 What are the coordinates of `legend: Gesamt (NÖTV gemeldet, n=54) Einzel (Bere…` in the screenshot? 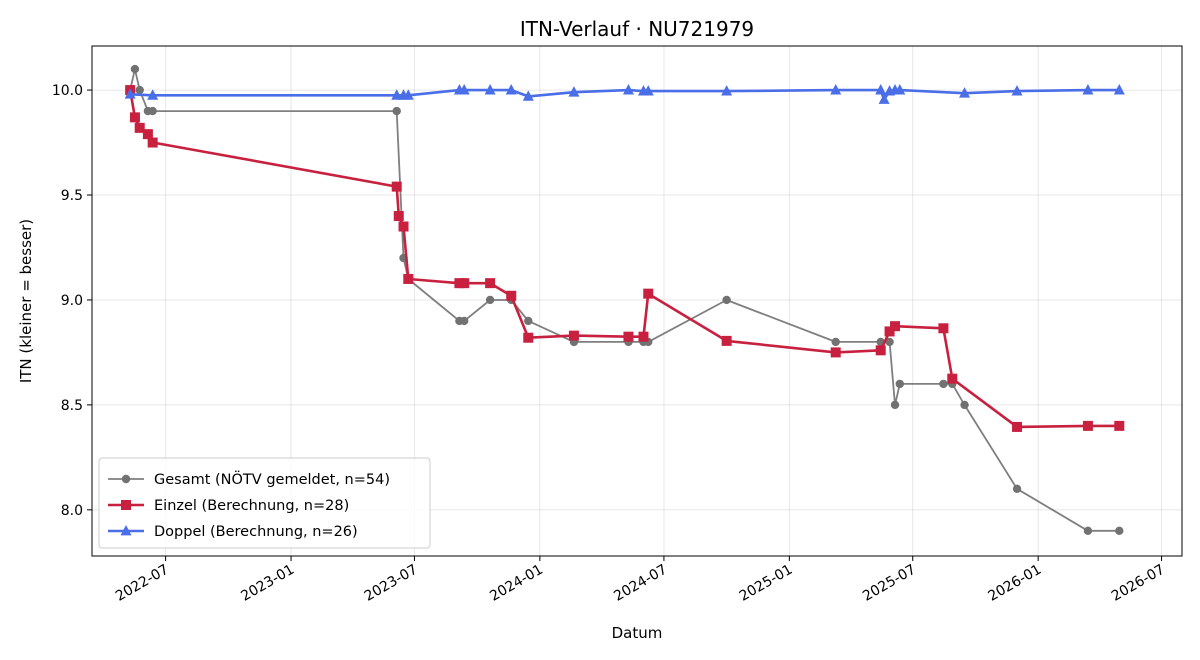 It's located at (264, 503).